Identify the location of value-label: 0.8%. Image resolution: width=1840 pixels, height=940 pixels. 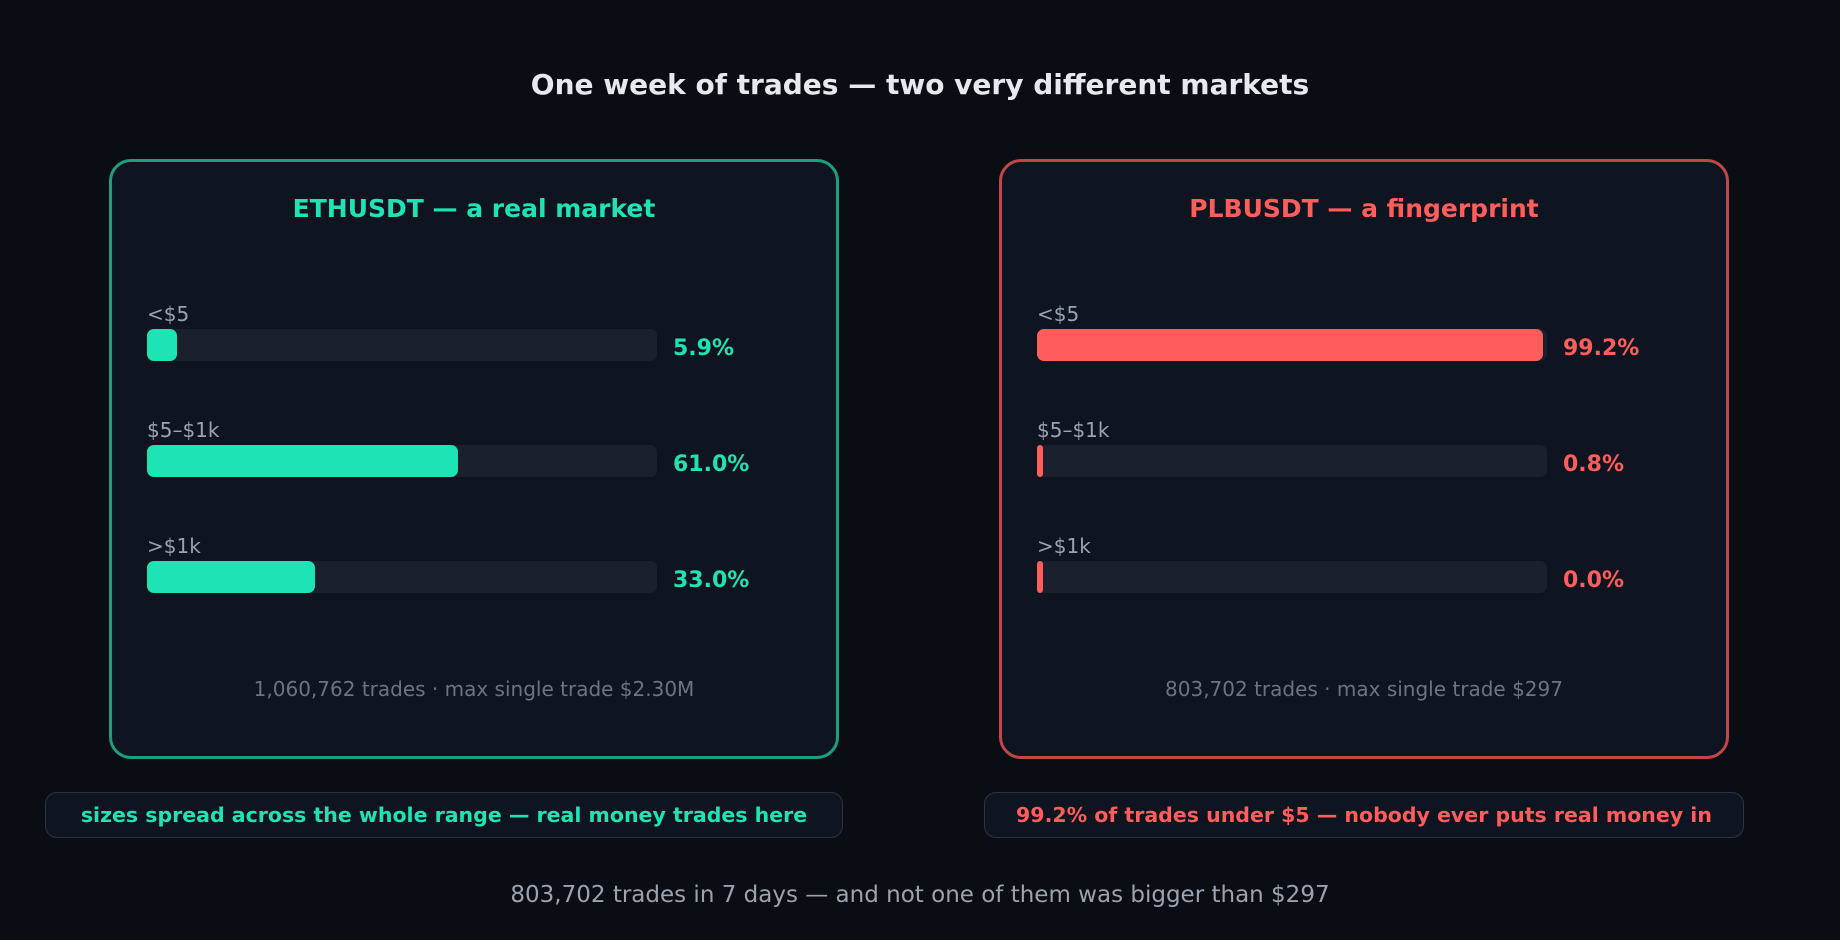
(1594, 464).